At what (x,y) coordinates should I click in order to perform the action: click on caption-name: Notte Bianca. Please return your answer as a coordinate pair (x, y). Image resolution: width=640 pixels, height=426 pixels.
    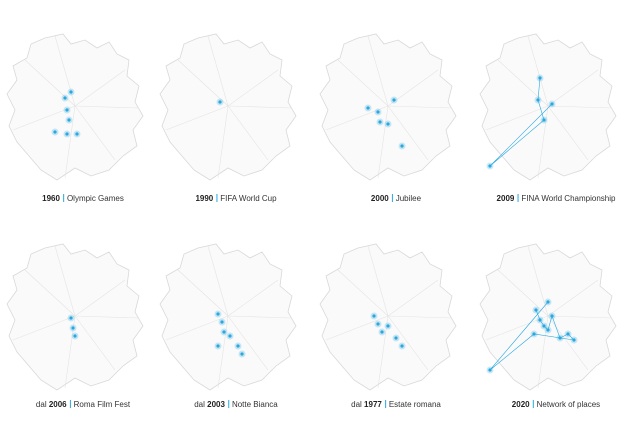
    Looking at the image, I should click on (254, 404).